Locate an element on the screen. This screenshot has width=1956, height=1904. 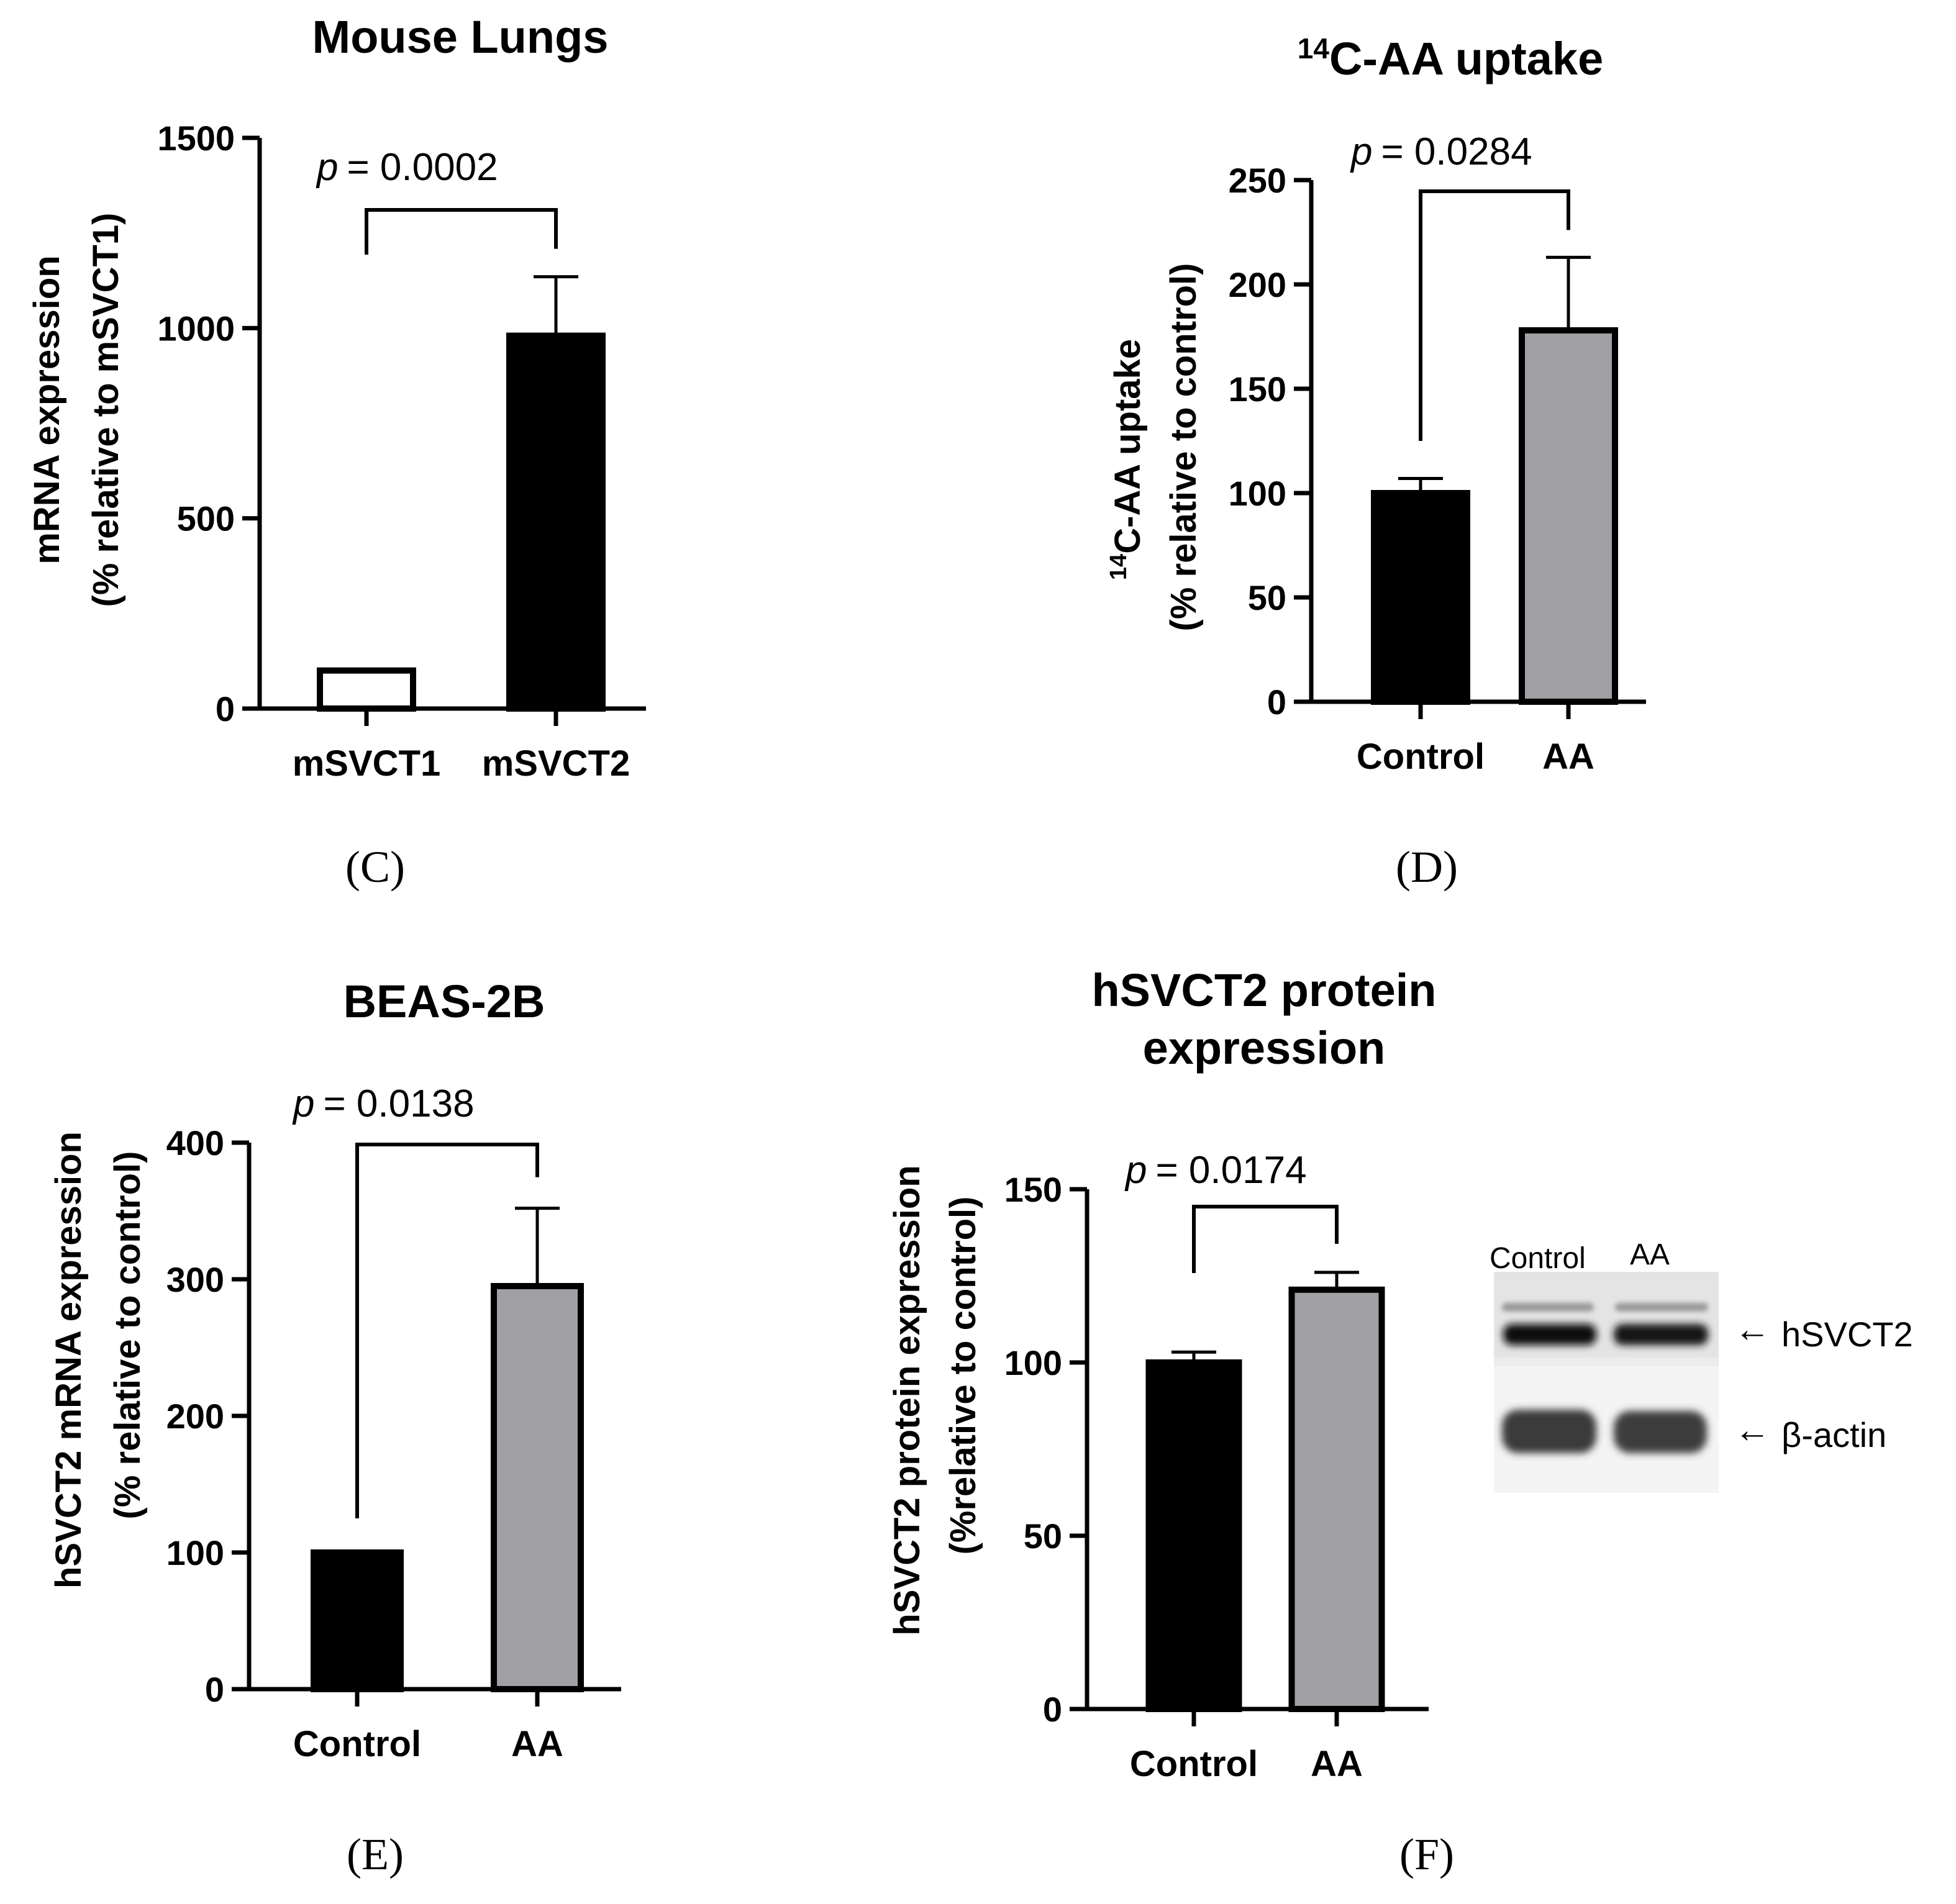
blot-band-label-hsvct2: hSVCT2 is located at coordinates (1847, 1334).